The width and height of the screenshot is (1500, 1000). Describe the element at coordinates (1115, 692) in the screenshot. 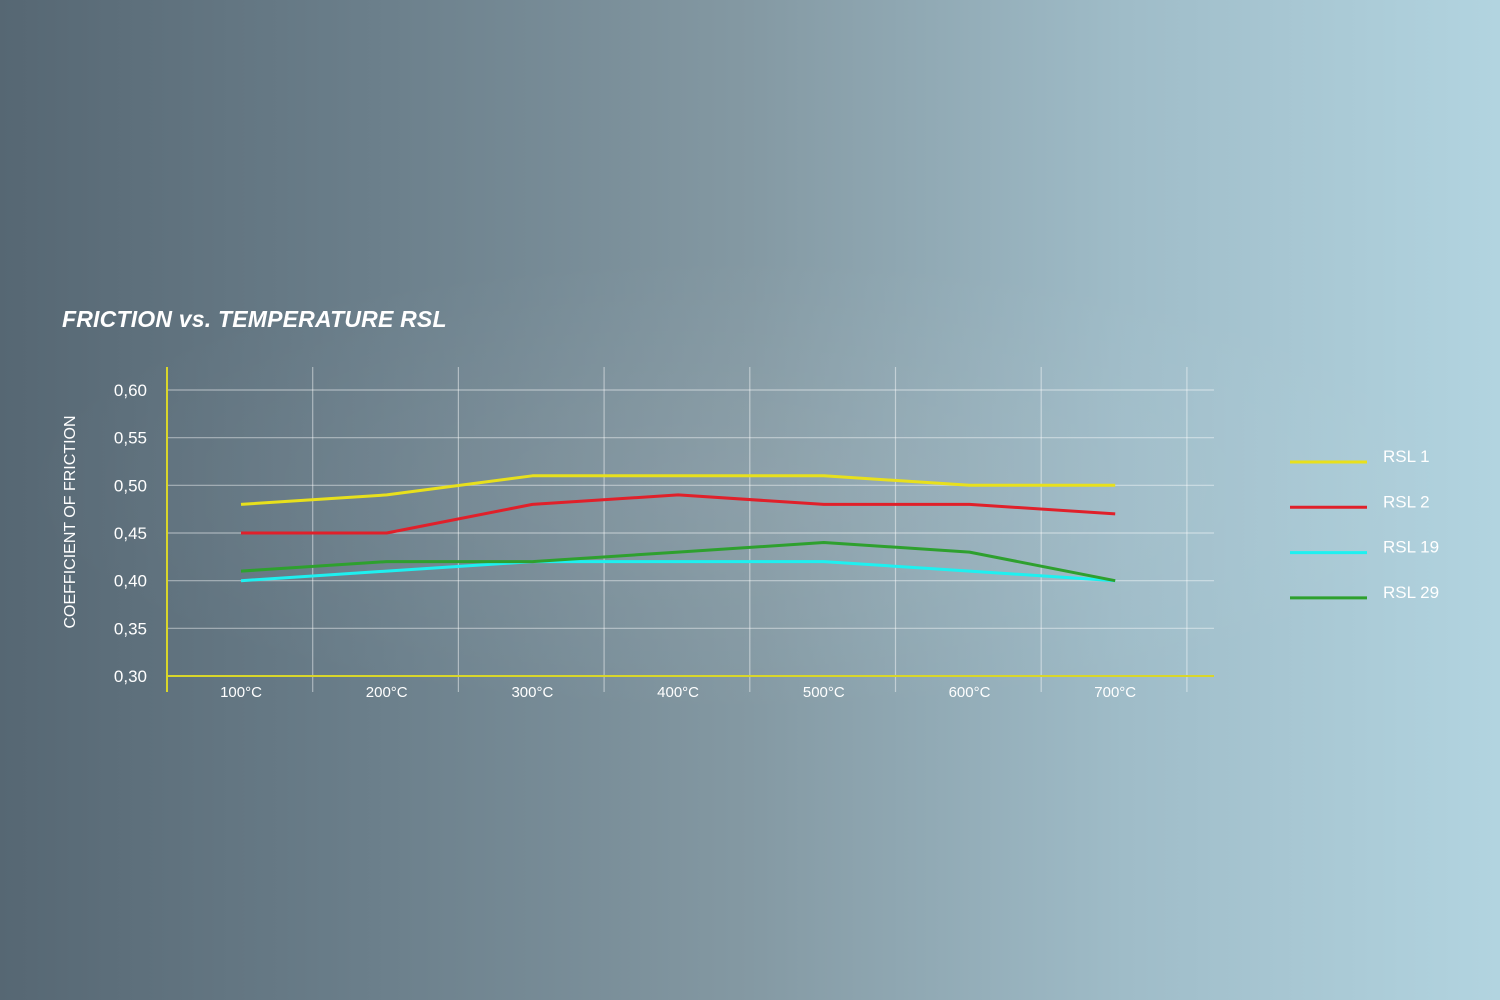

I see `x-tick-label: 700°C` at that location.